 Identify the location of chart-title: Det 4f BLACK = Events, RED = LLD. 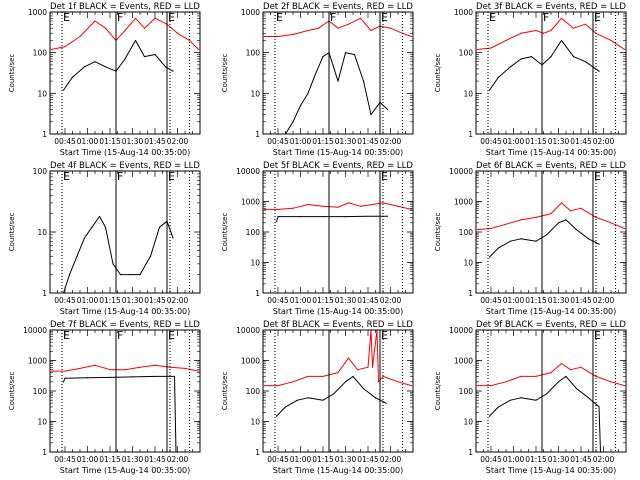
(125, 166).